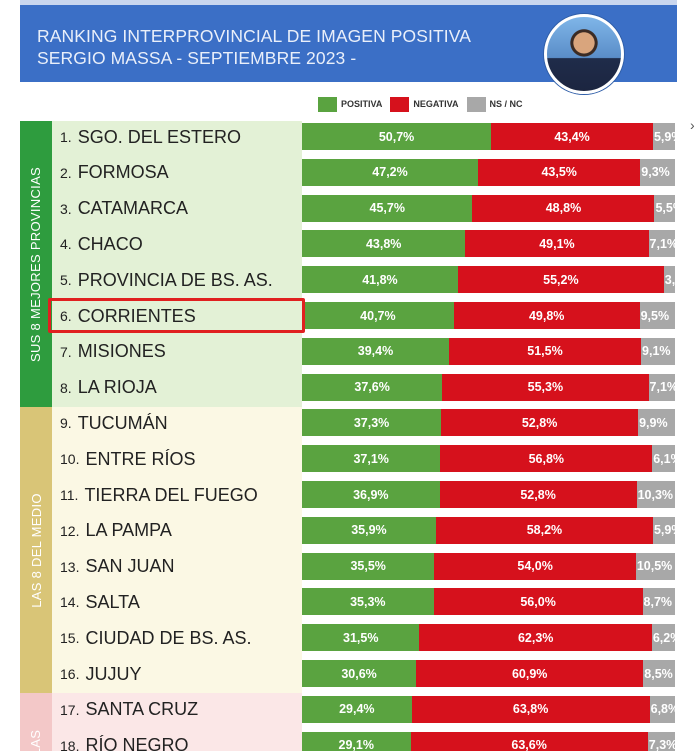 This screenshot has height=751, width=700. Describe the element at coordinates (128, 530) in the screenshot. I see `province-name: LA PAMPA` at that location.